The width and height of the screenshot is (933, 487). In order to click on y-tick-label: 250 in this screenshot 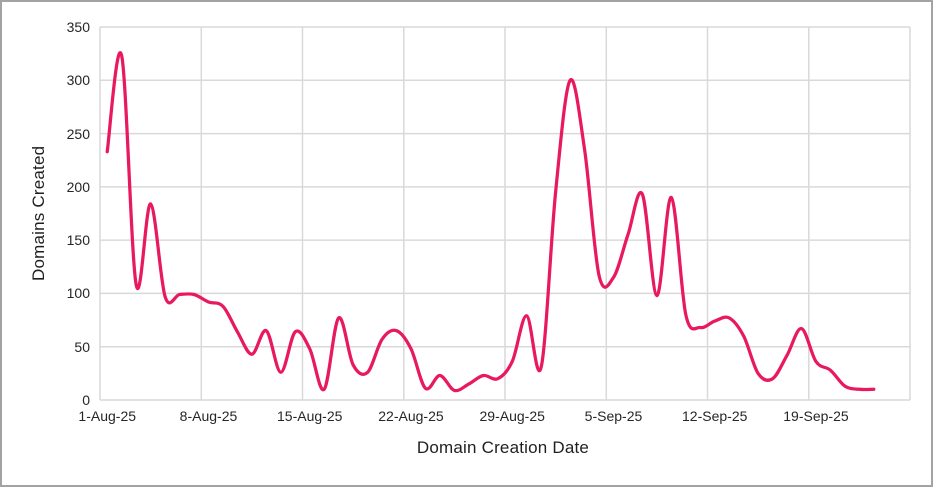, I will do `click(78, 133)`.